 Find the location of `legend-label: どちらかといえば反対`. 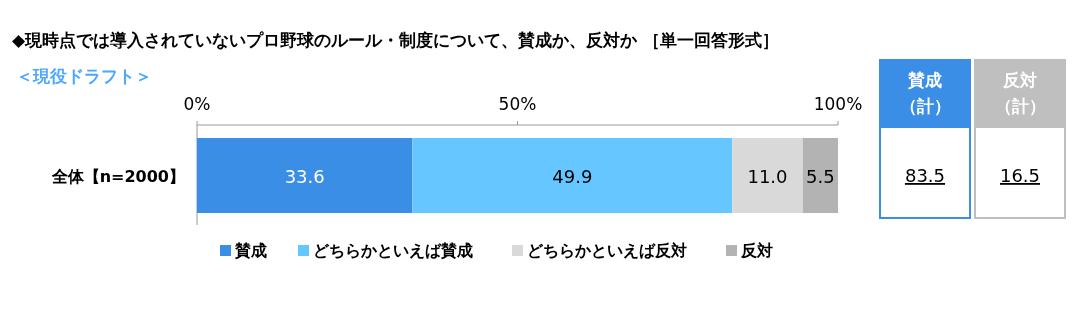

legend-label: どちらかといえば反対 is located at coordinates (607, 250).